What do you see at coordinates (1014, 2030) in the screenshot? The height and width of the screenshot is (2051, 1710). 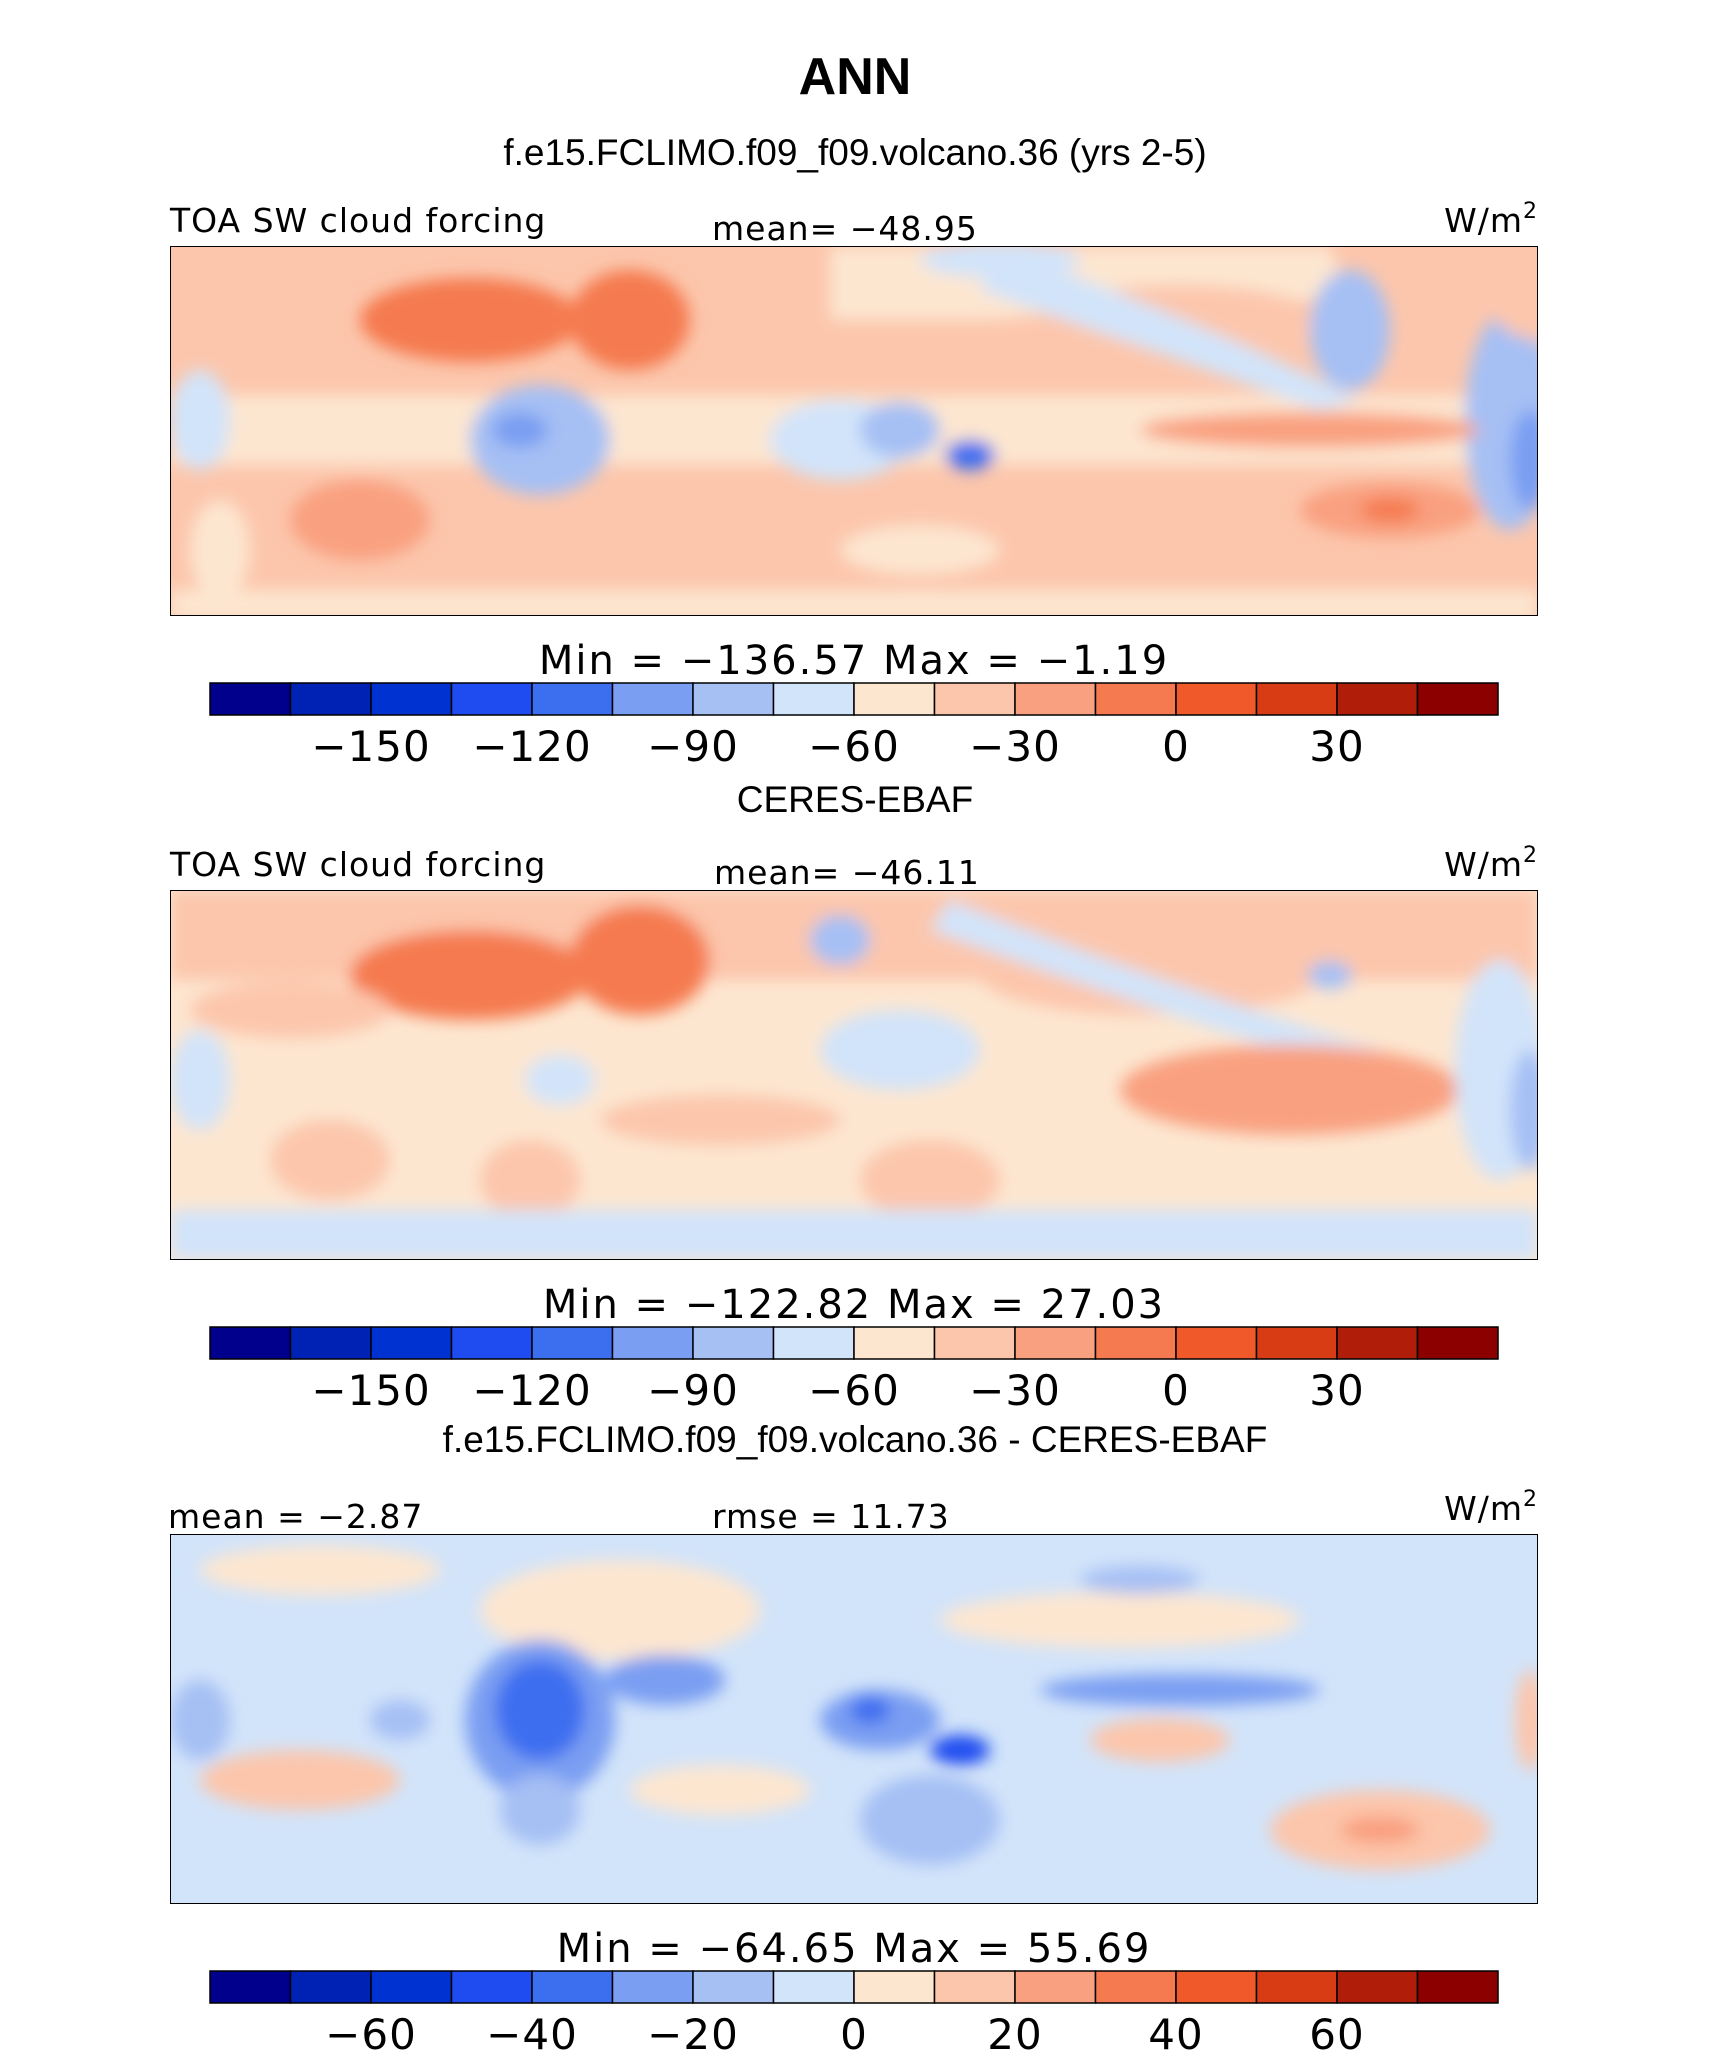 I see `colorbar-tick-label: 20` at bounding box center [1014, 2030].